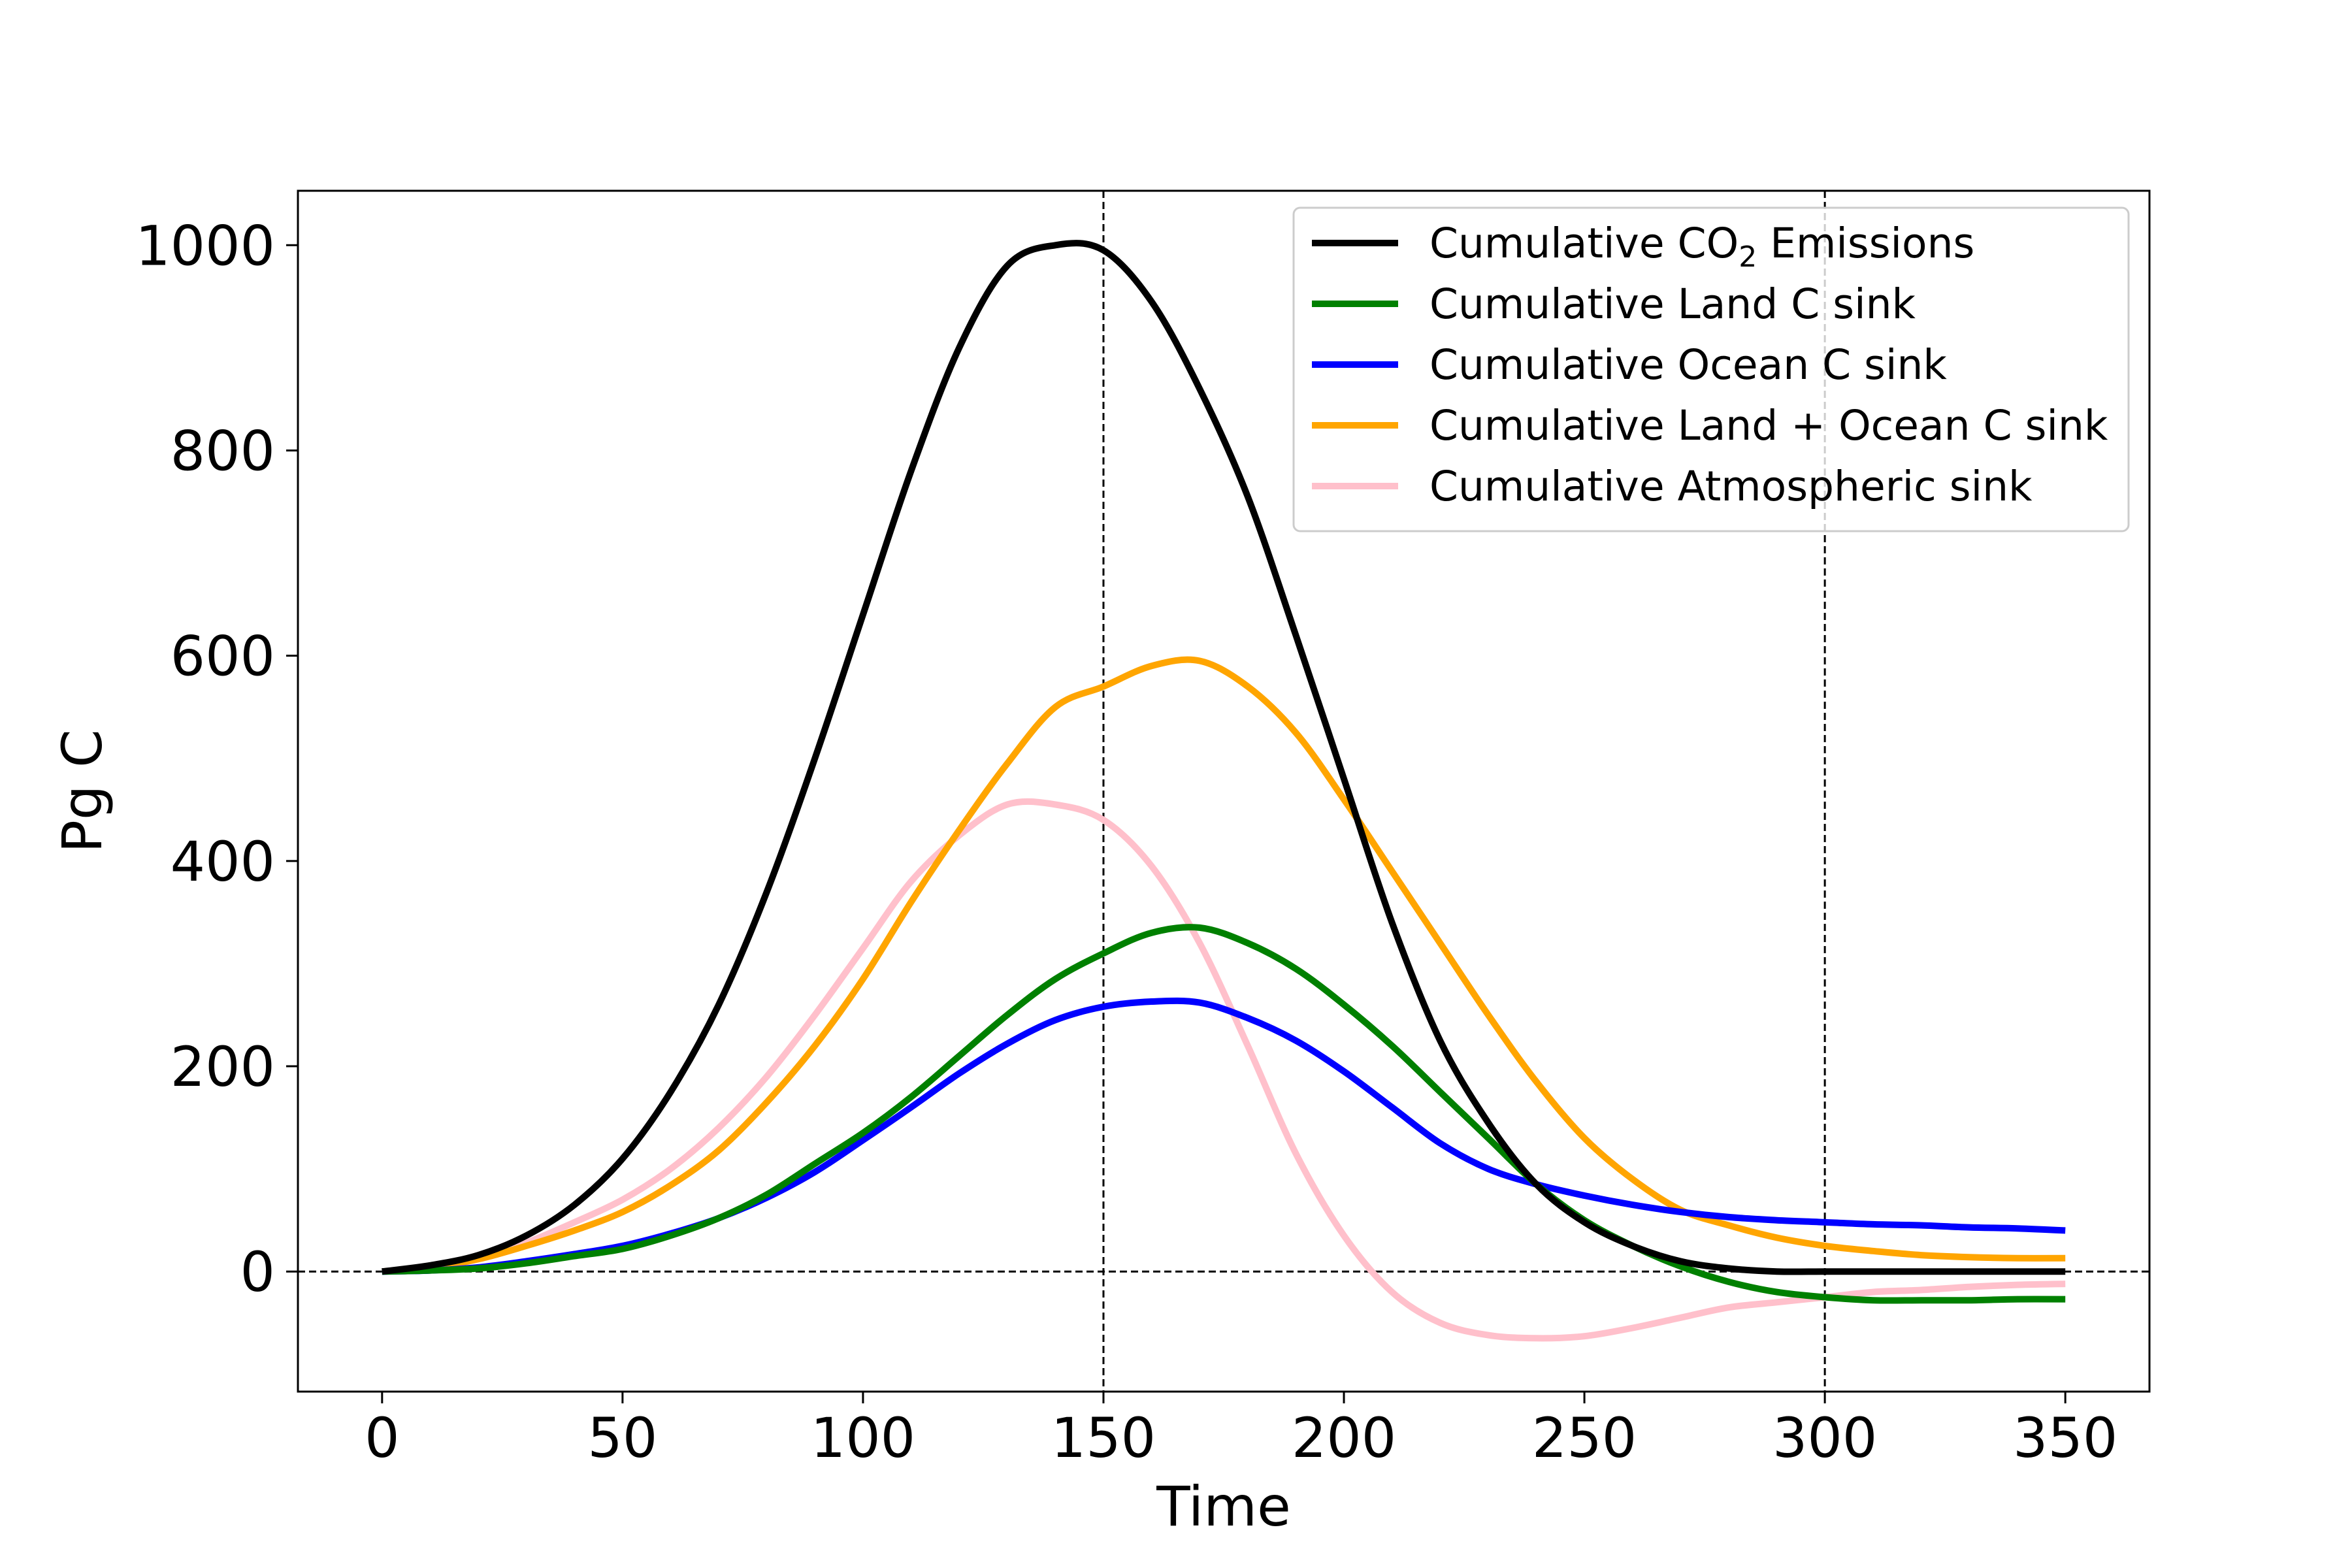  What do you see at coordinates (1344, 1438) in the screenshot?
I see `x-tick-label: 200` at bounding box center [1344, 1438].